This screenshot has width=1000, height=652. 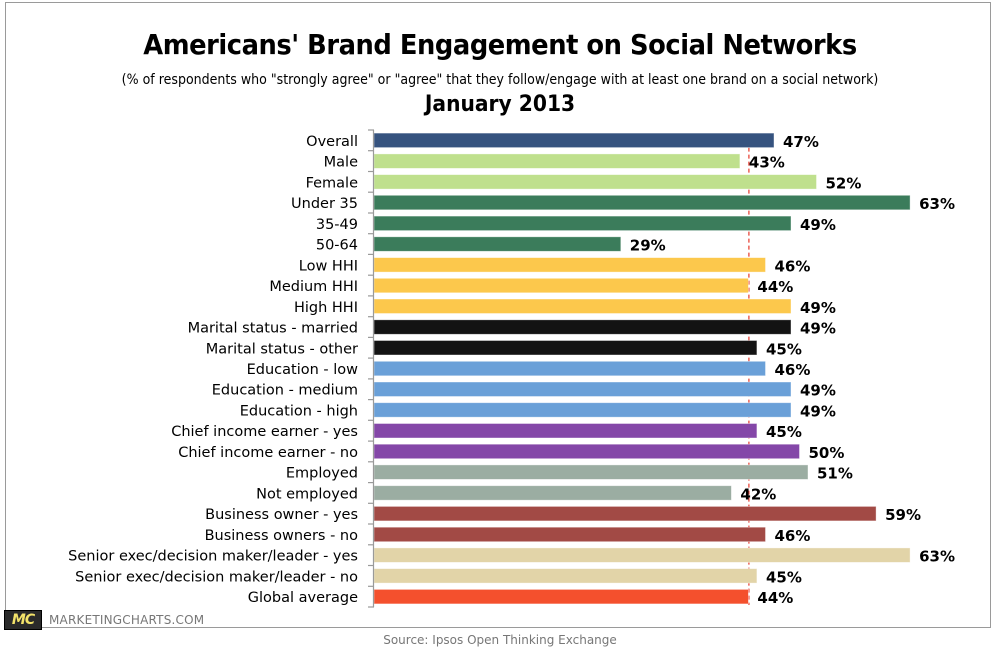 I want to click on category-label: Chief income earner - no, so click(x=268, y=453).